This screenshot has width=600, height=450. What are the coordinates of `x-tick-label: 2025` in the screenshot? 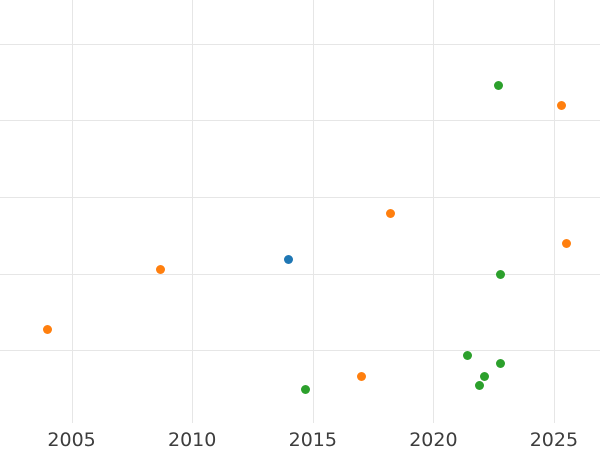 It's located at (554, 439).